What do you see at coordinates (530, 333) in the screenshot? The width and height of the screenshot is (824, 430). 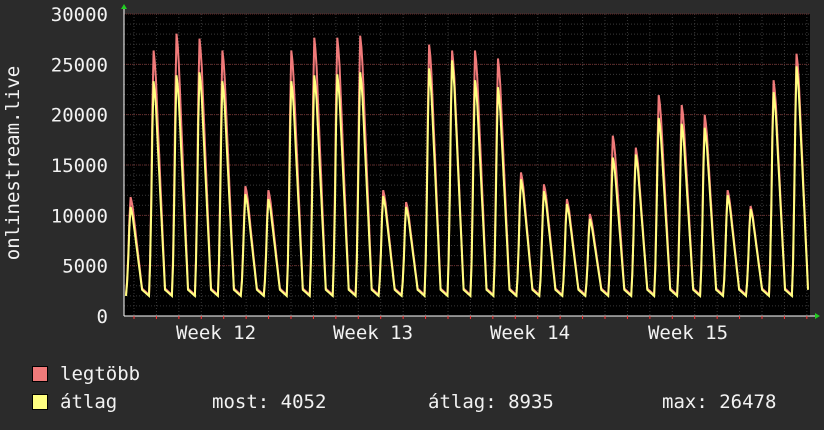 I see `x-tick-label: Week 14` at bounding box center [530, 333].